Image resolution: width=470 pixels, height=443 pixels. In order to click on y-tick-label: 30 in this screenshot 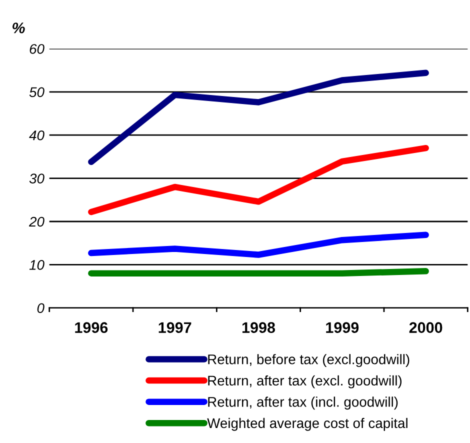, I will do `click(36, 179)`.